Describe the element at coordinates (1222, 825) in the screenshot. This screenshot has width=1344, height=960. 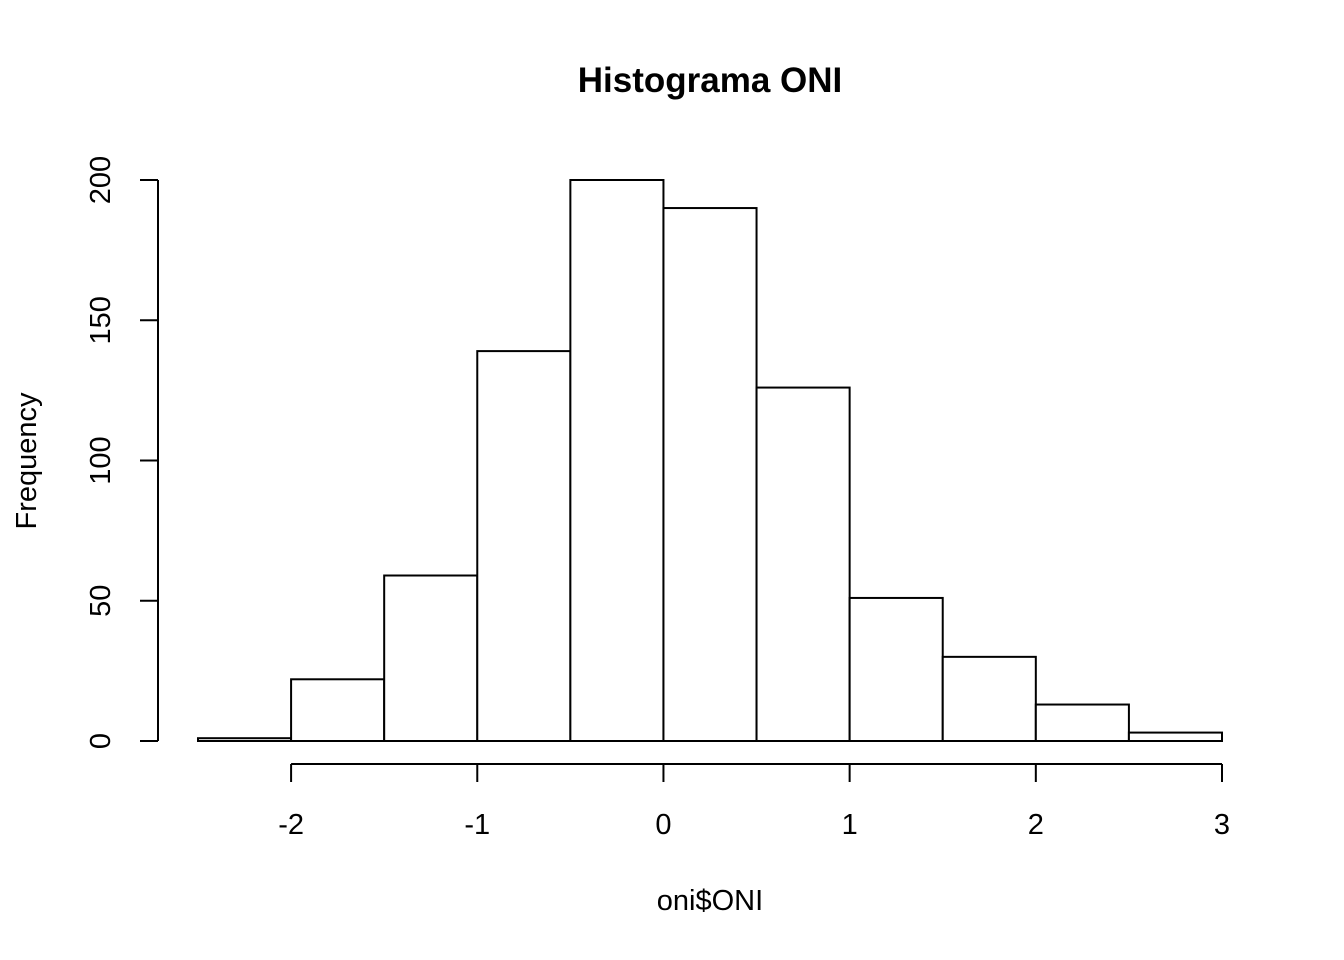
I see `x-tick-label: 3` at that location.